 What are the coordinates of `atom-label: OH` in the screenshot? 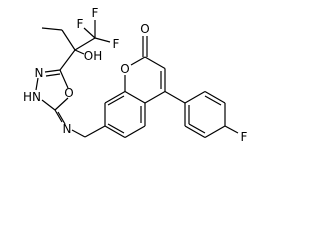 It's located at (93, 56).